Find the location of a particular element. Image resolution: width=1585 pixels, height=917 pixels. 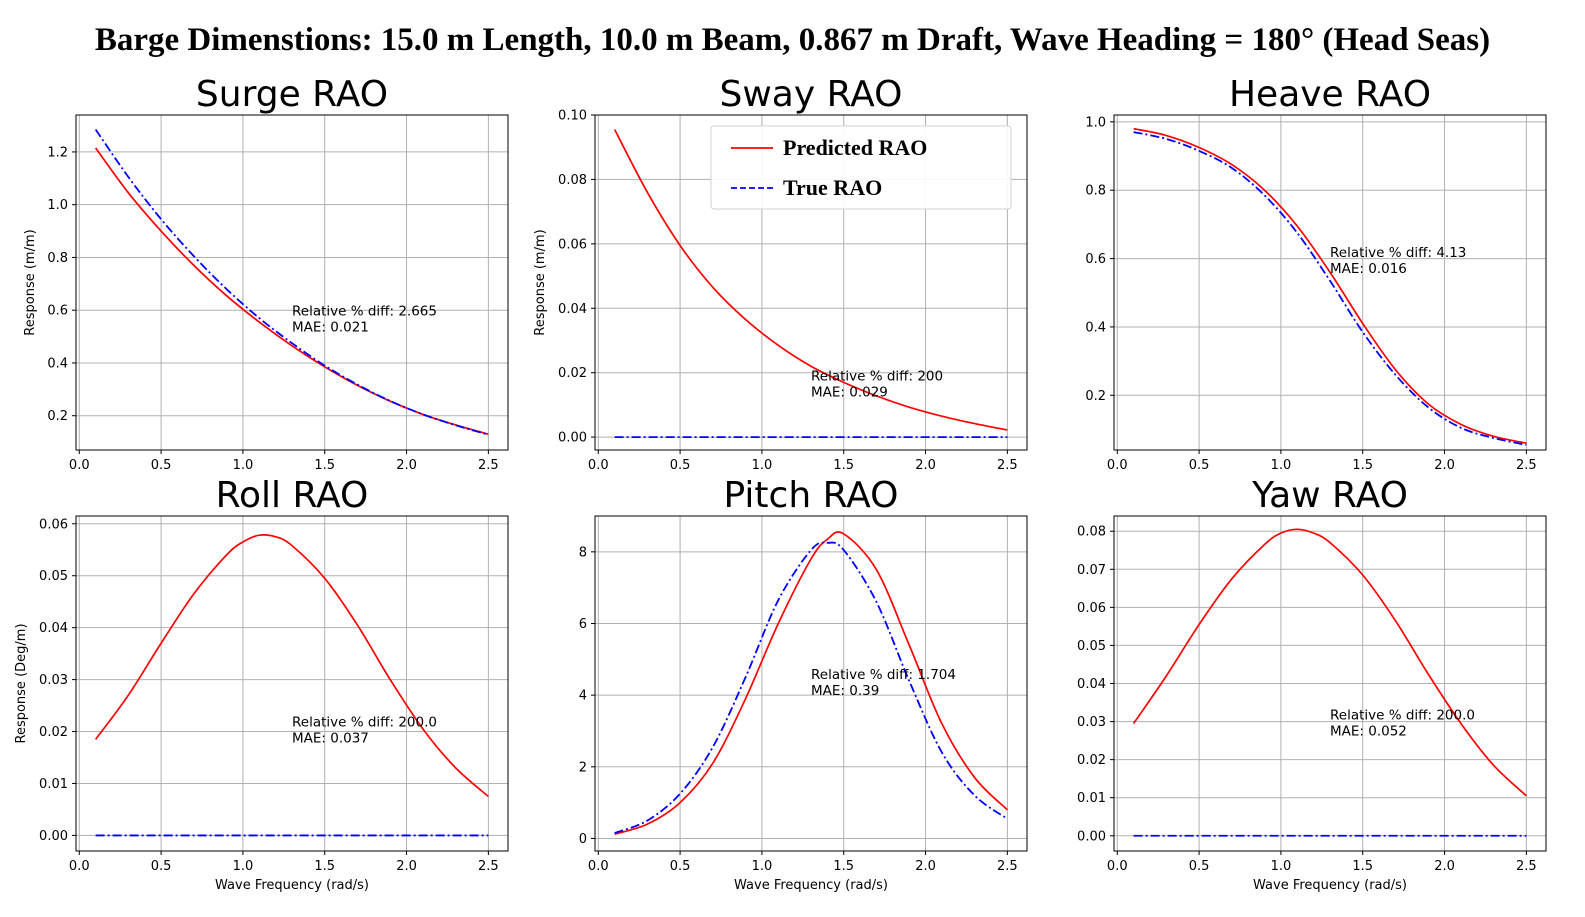

legend: Predicted RAO True RAO is located at coordinates (861, 167).